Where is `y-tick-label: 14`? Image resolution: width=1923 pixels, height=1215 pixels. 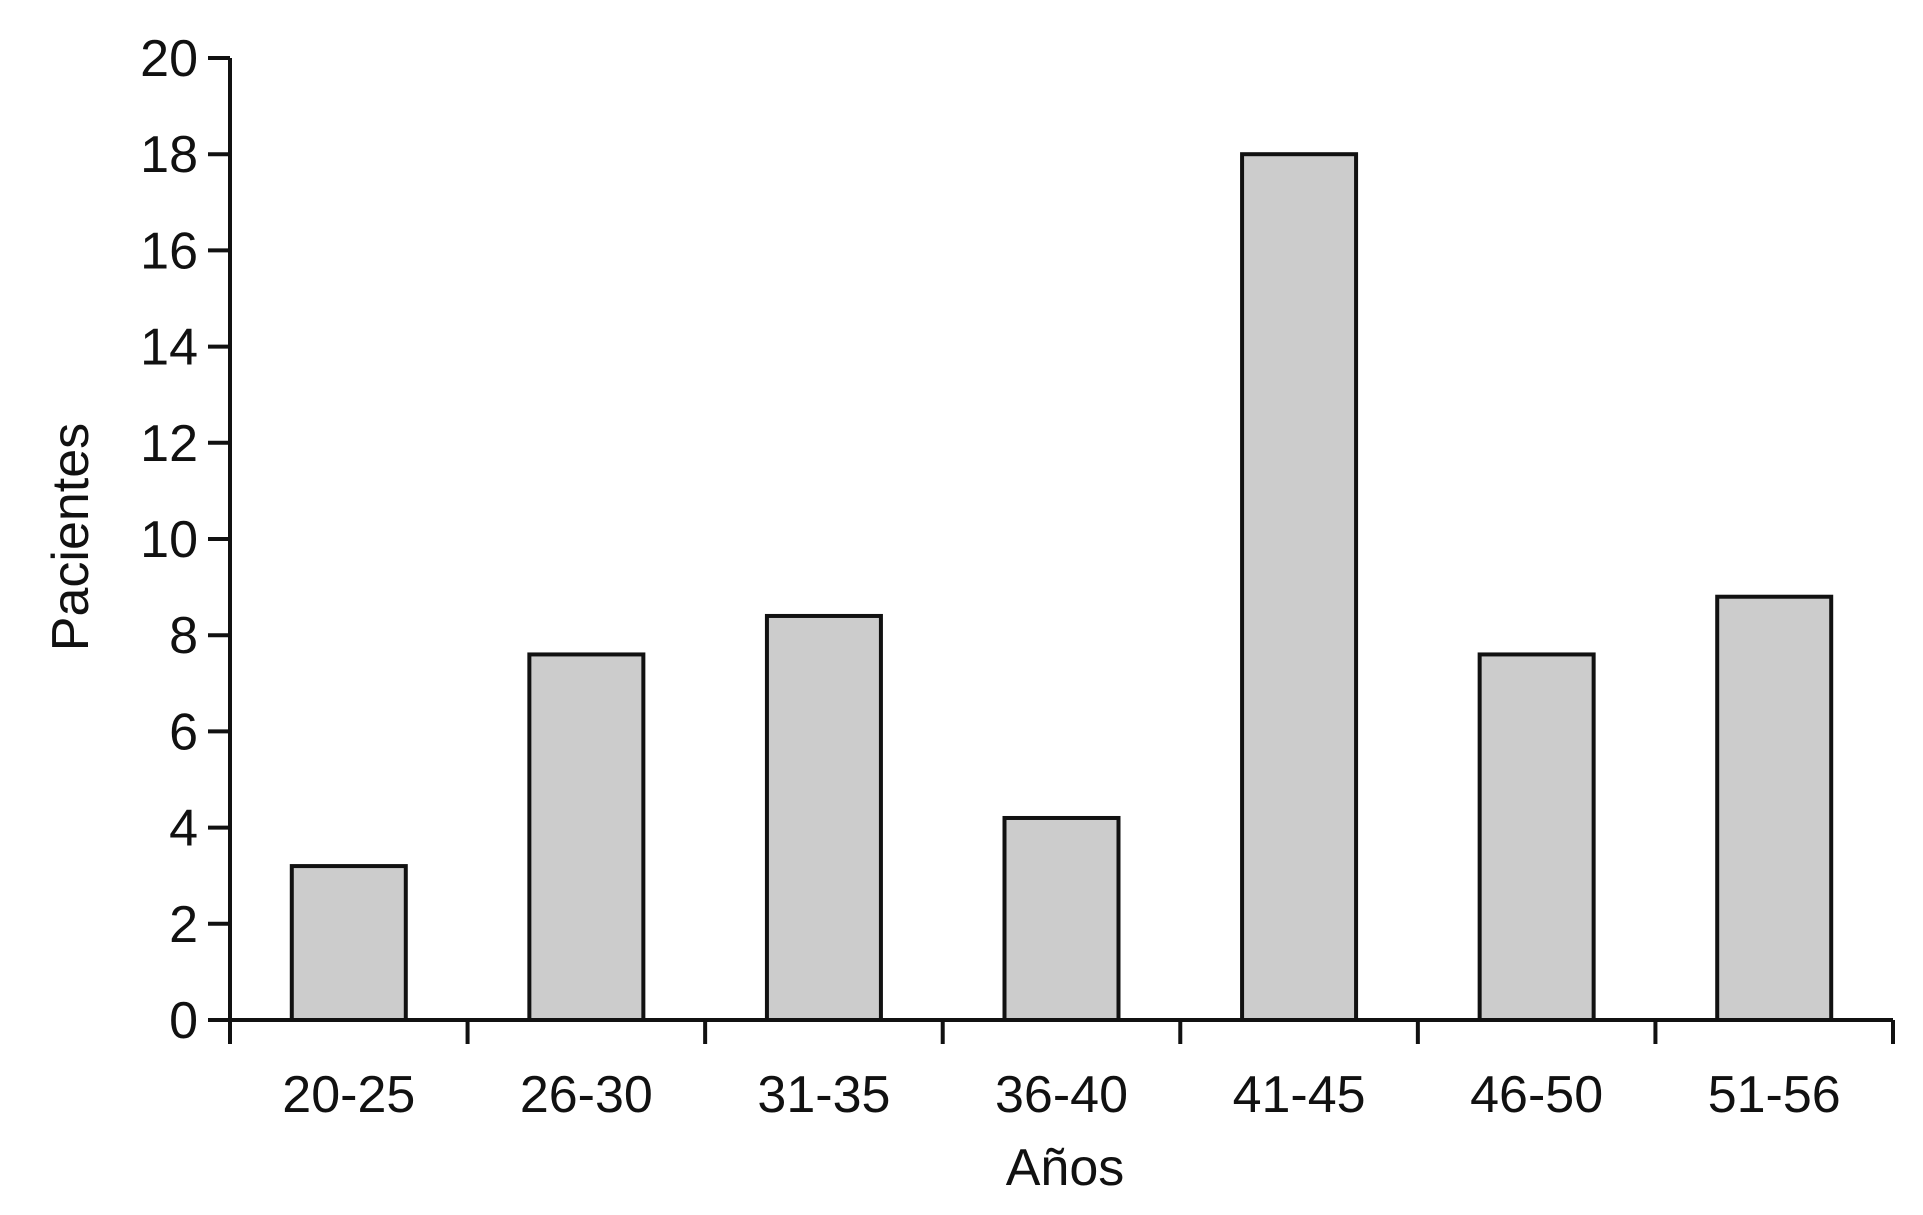 y-tick-label: 14 is located at coordinates (169, 348).